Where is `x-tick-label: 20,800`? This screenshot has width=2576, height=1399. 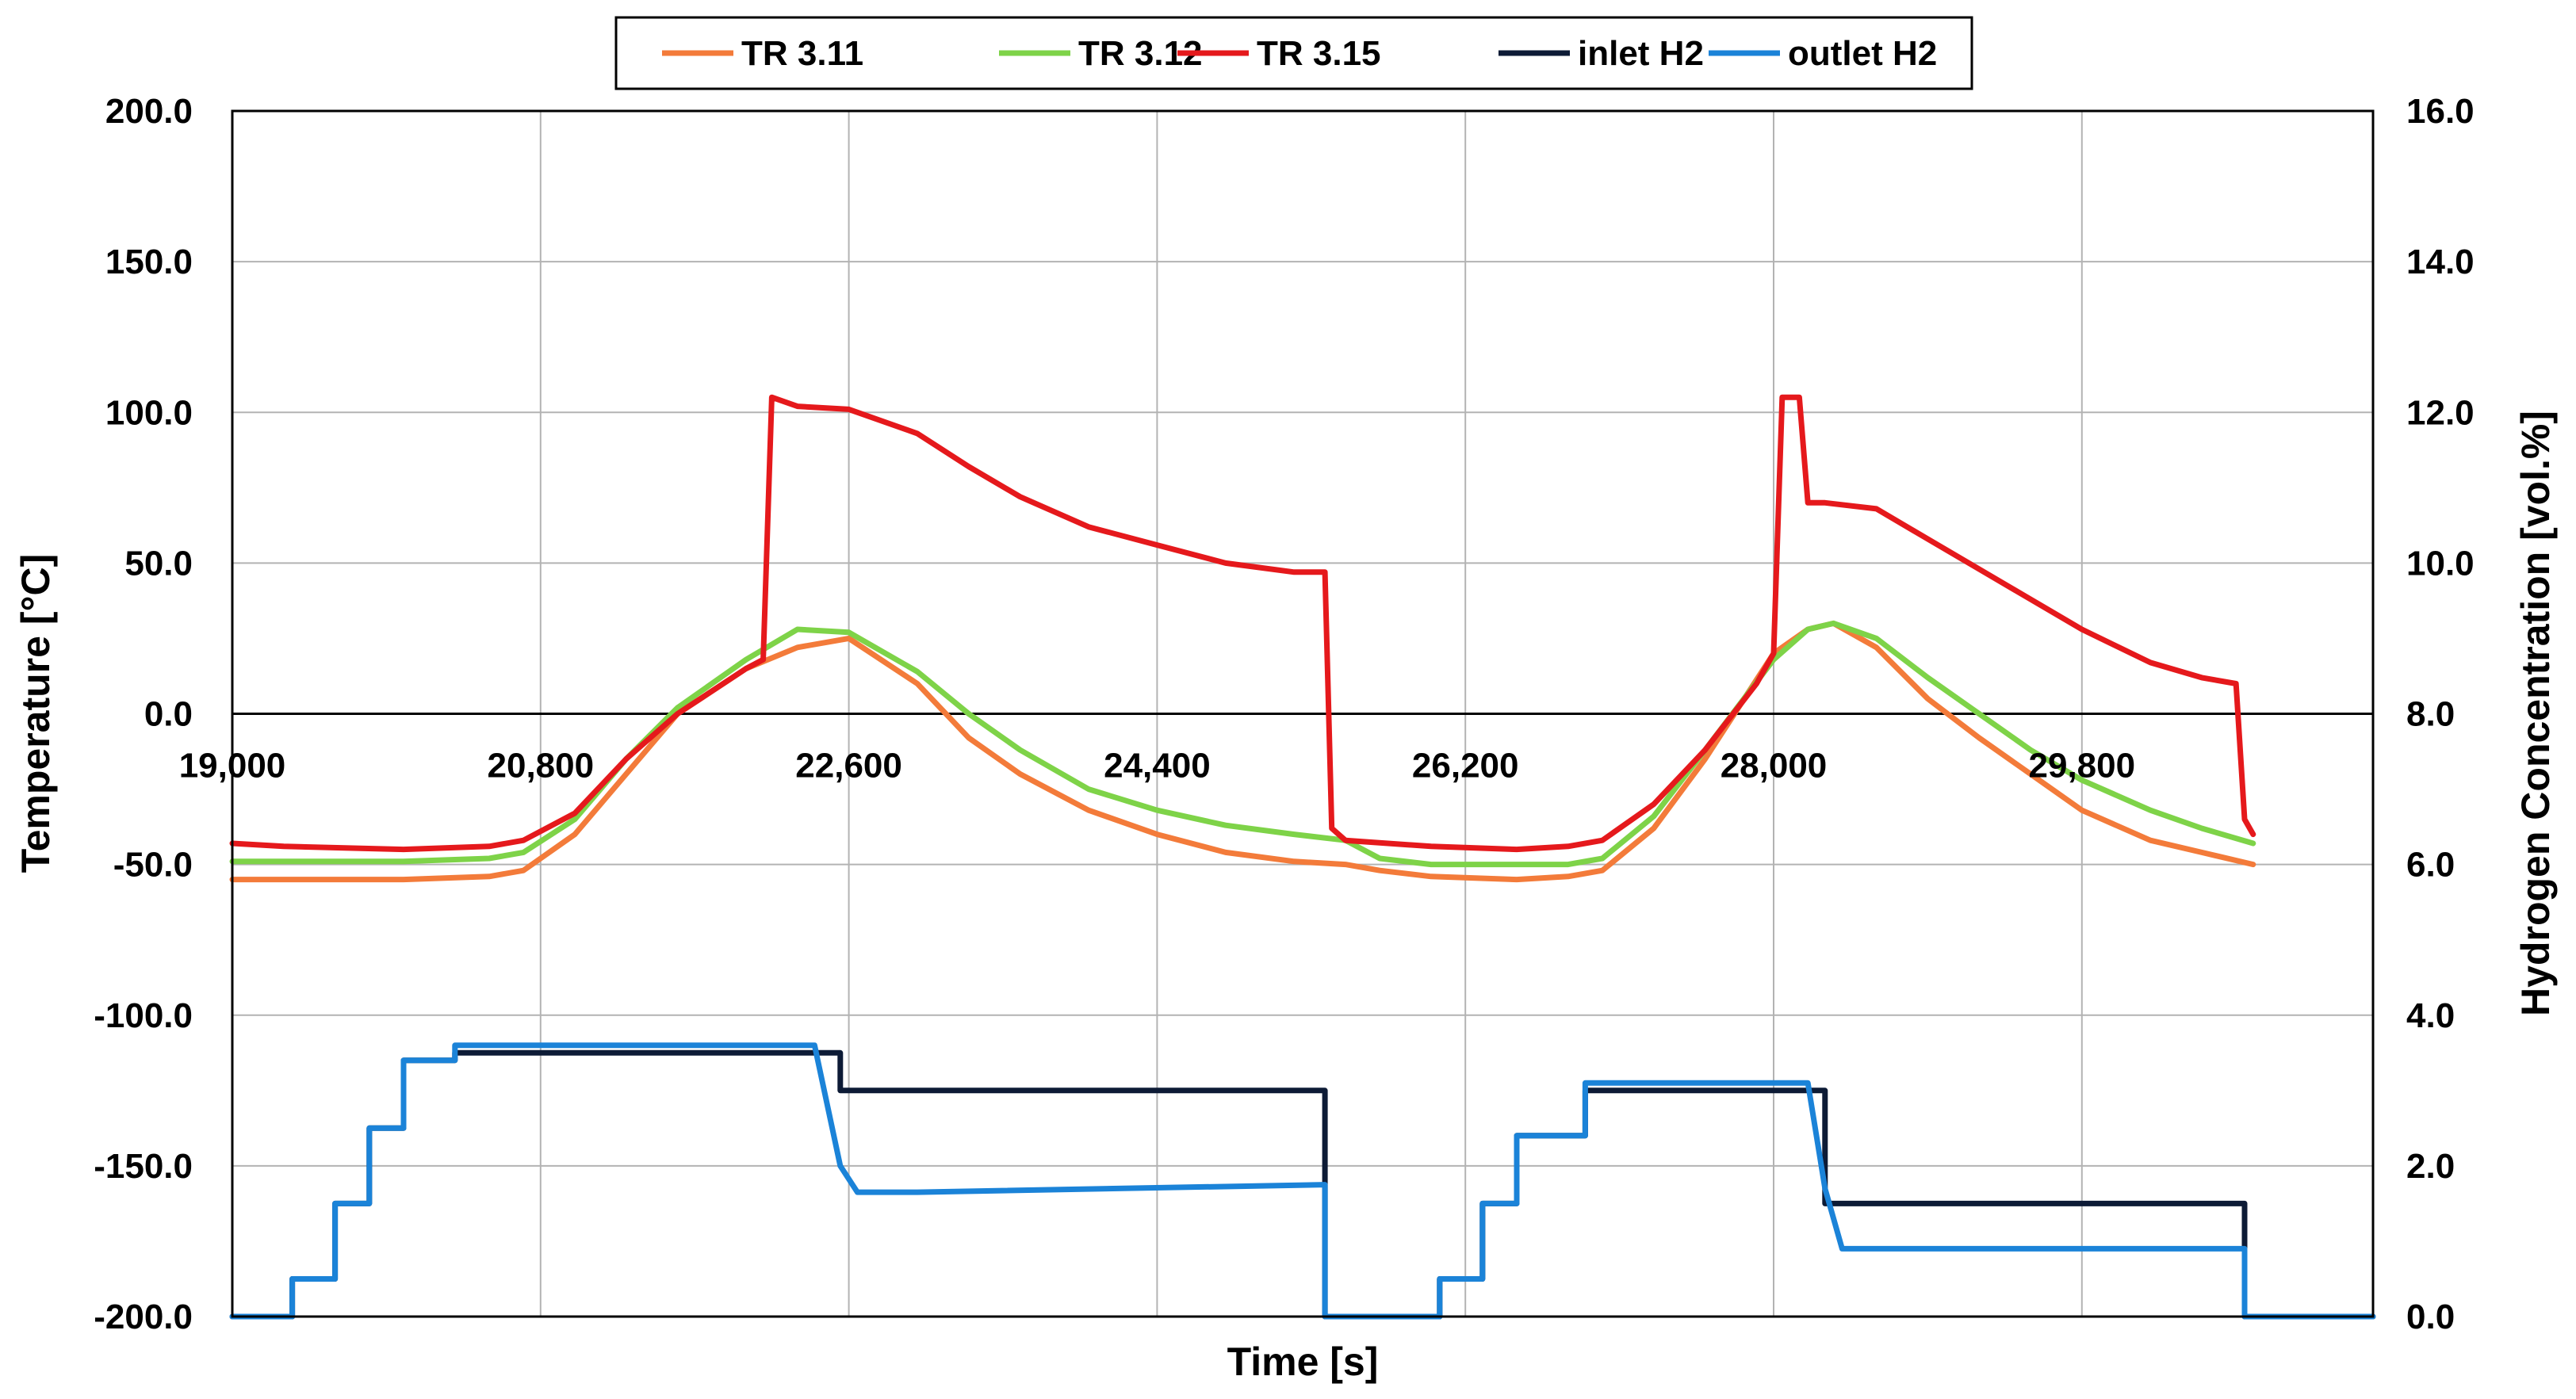
x-tick-label: 20,800 is located at coordinates (541, 767).